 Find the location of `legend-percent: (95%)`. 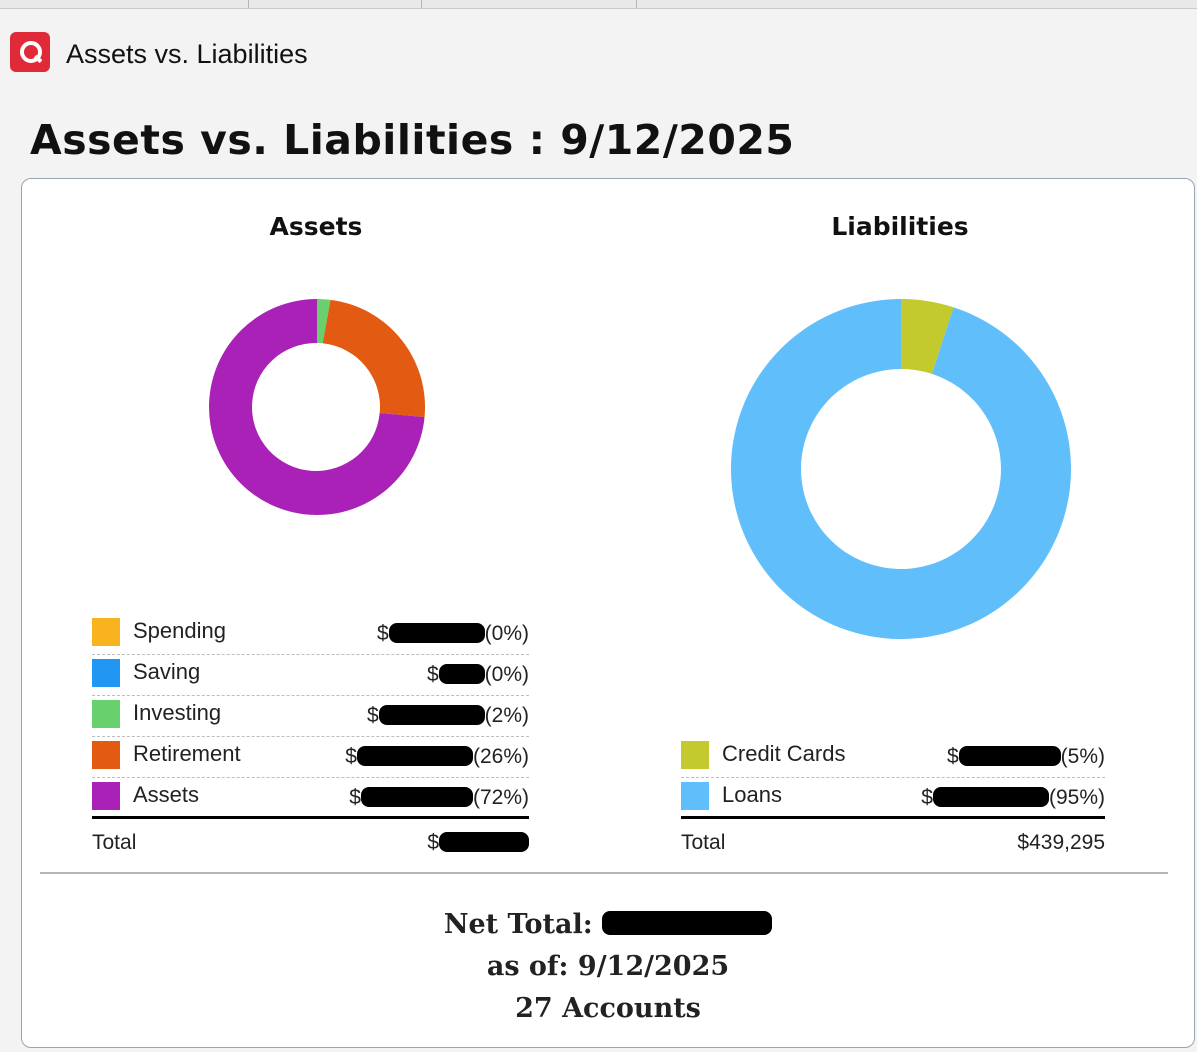

legend-percent: (95%) is located at coordinates (1076, 797).